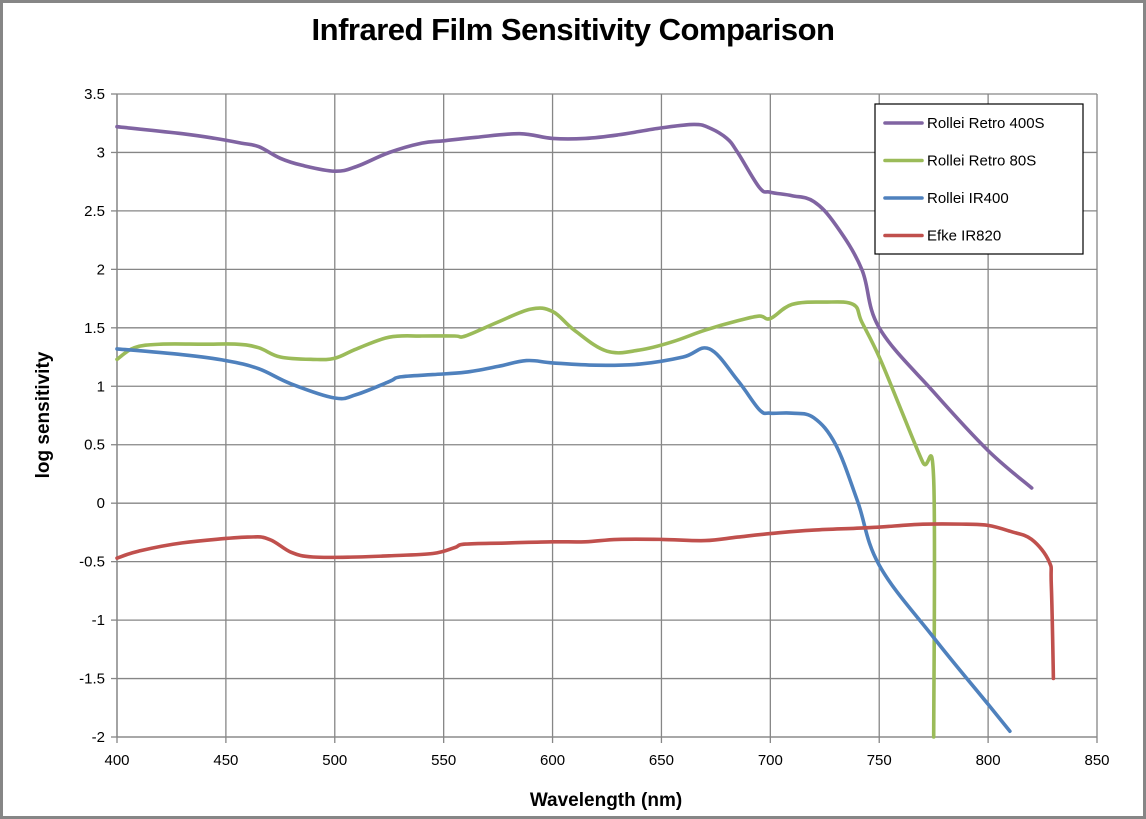 The image size is (1146, 819). What do you see at coordinates (94, 328) in the screenshot?
I see `y-tick-label: 1.5` at bounding box center [94, 328].